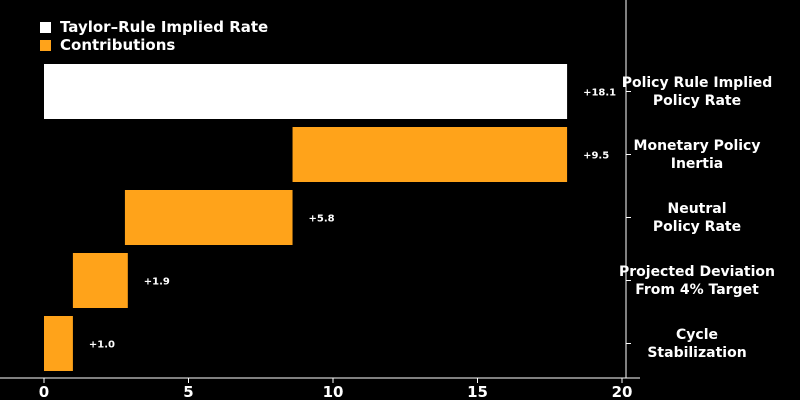  I want to click on category-label-5-line-1: Cycle, so click(697, 334).